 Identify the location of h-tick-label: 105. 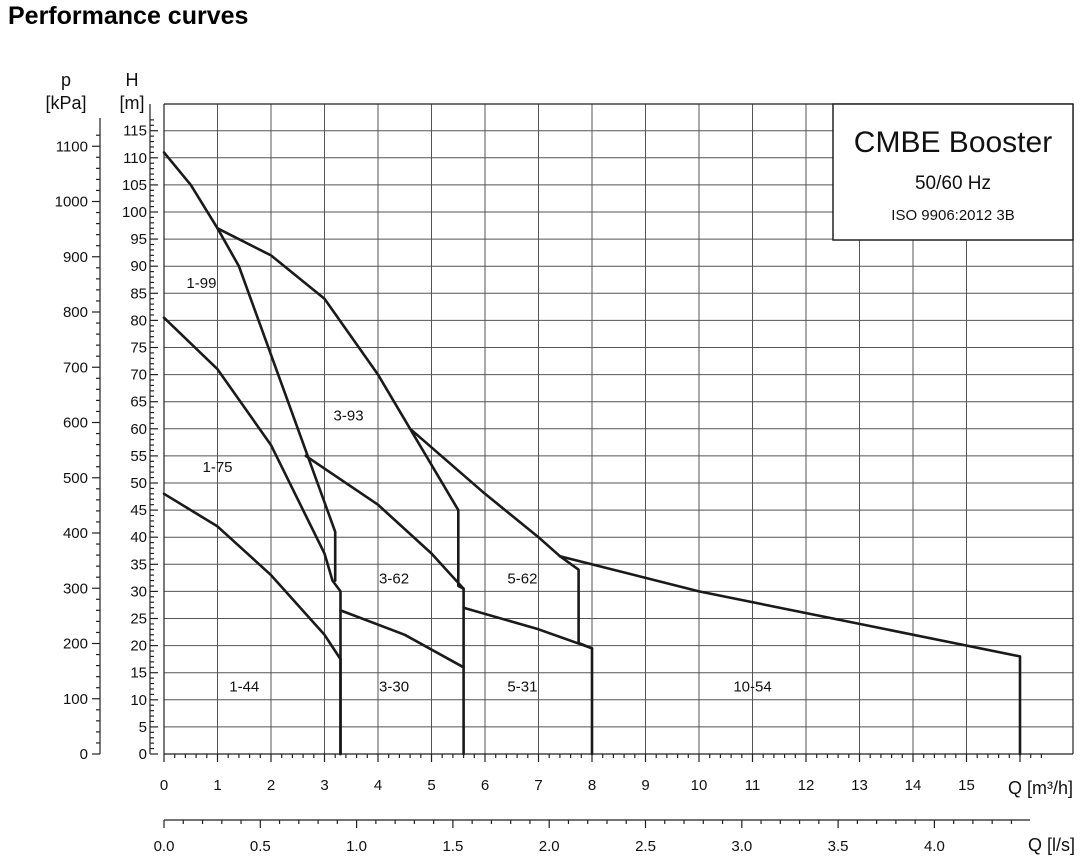
(134, 185).